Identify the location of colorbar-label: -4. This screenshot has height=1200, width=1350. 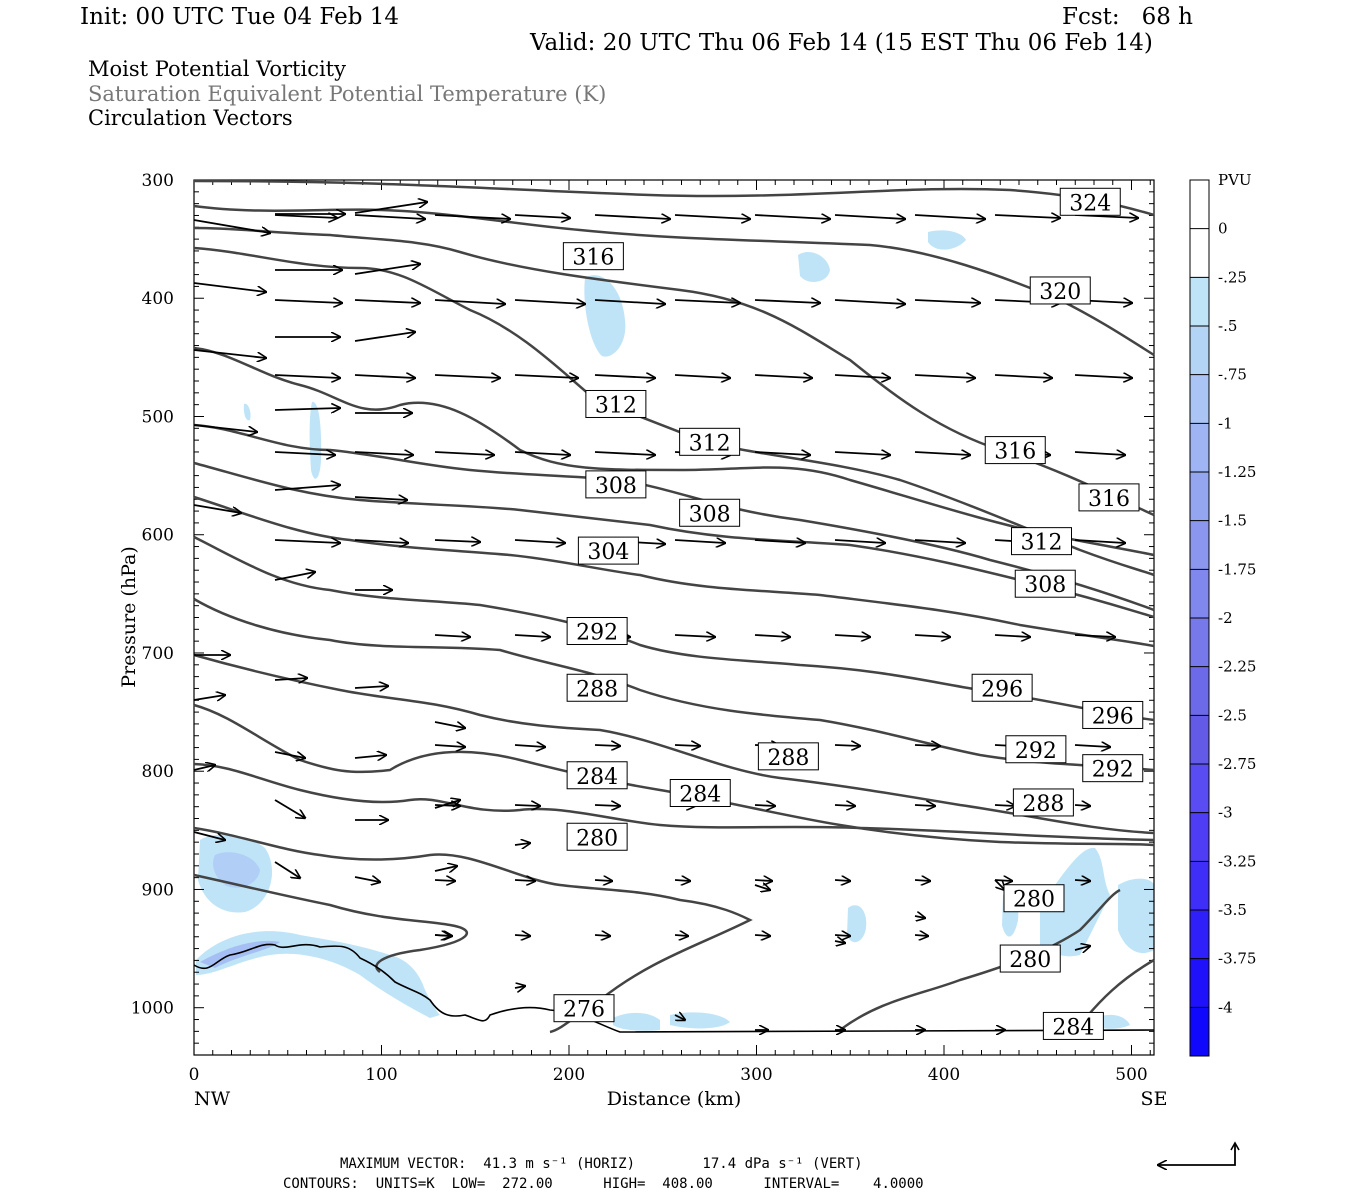
(1225, 1007).